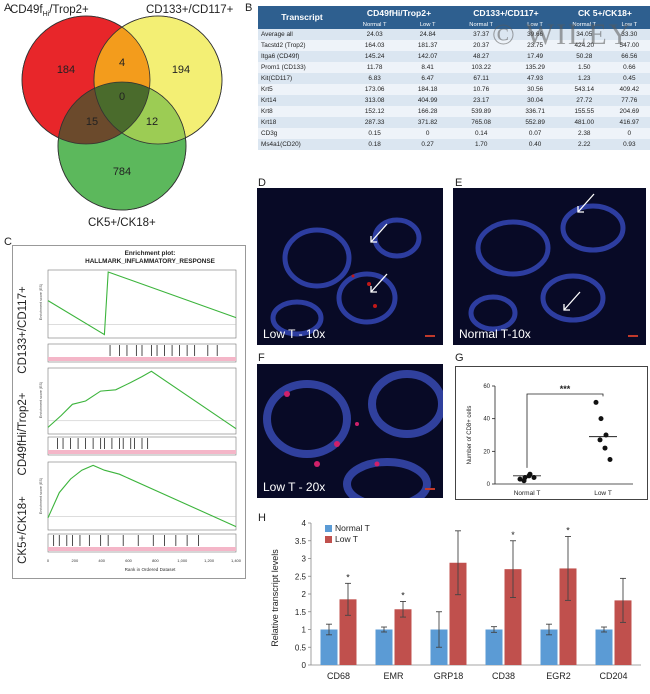 The height and width of the screenshot is (694, 650). What do you see at coordinates (535, 144) in the screenshot?
I see `table-cell-value: 0.40` at bounding box center [535, 144].